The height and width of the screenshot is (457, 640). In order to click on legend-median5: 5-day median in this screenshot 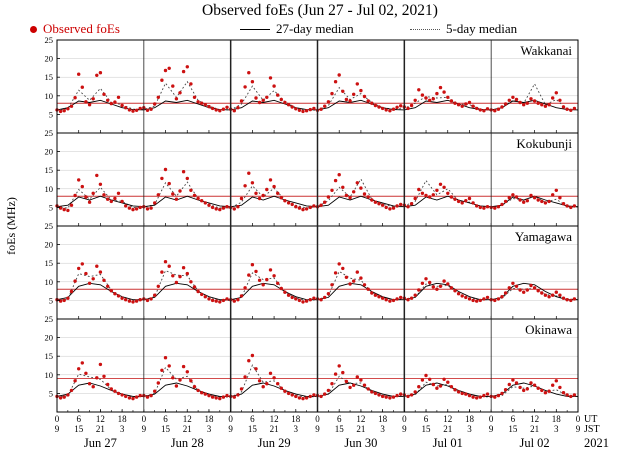, I will do `click(463, 29)`.